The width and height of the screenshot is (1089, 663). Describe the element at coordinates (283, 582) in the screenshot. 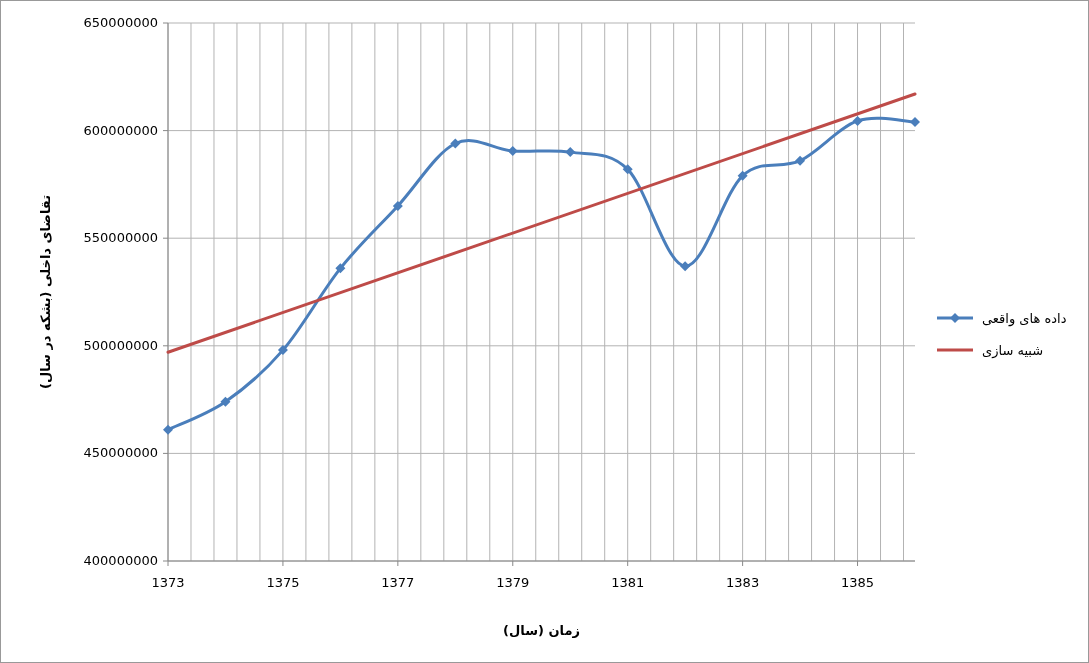

I see `x-tick-label: 1375` at that location.